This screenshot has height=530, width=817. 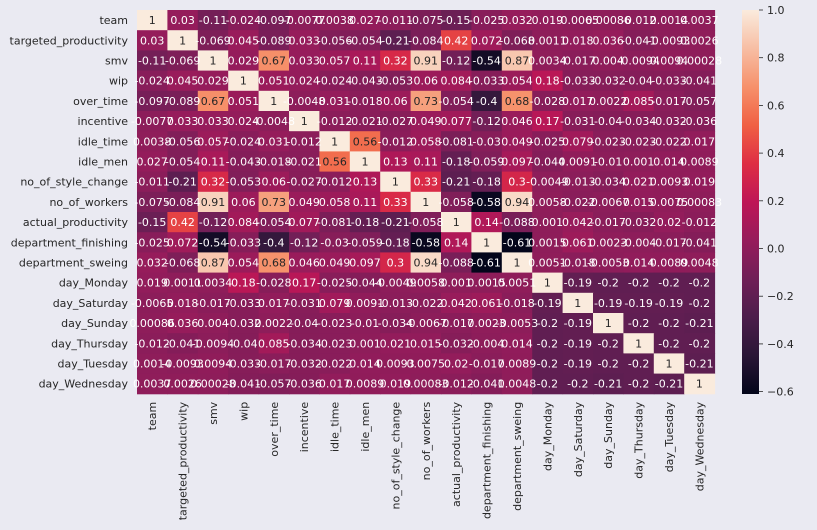 What do you see at coordinates (638, 40) in the screenshot?
I see `heatmap-cell-label: -0.041` at bounding box center [638, 40].